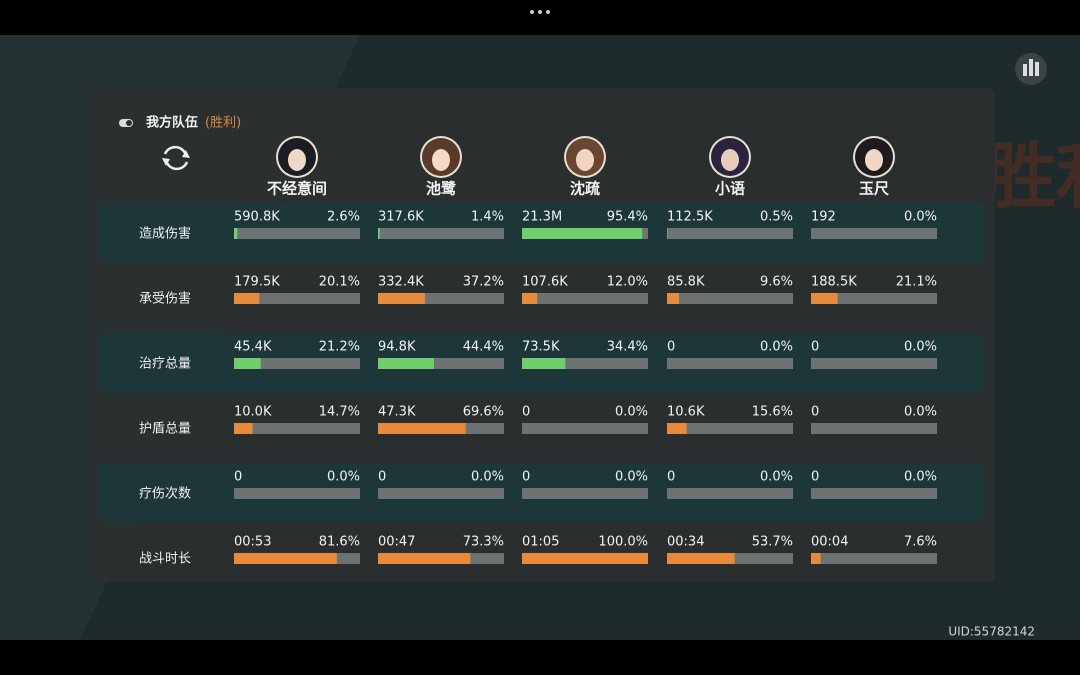  Describe the element at coordinates (165, 494) in the screenshot. I see `row-label: 疗伤次数` at that location.